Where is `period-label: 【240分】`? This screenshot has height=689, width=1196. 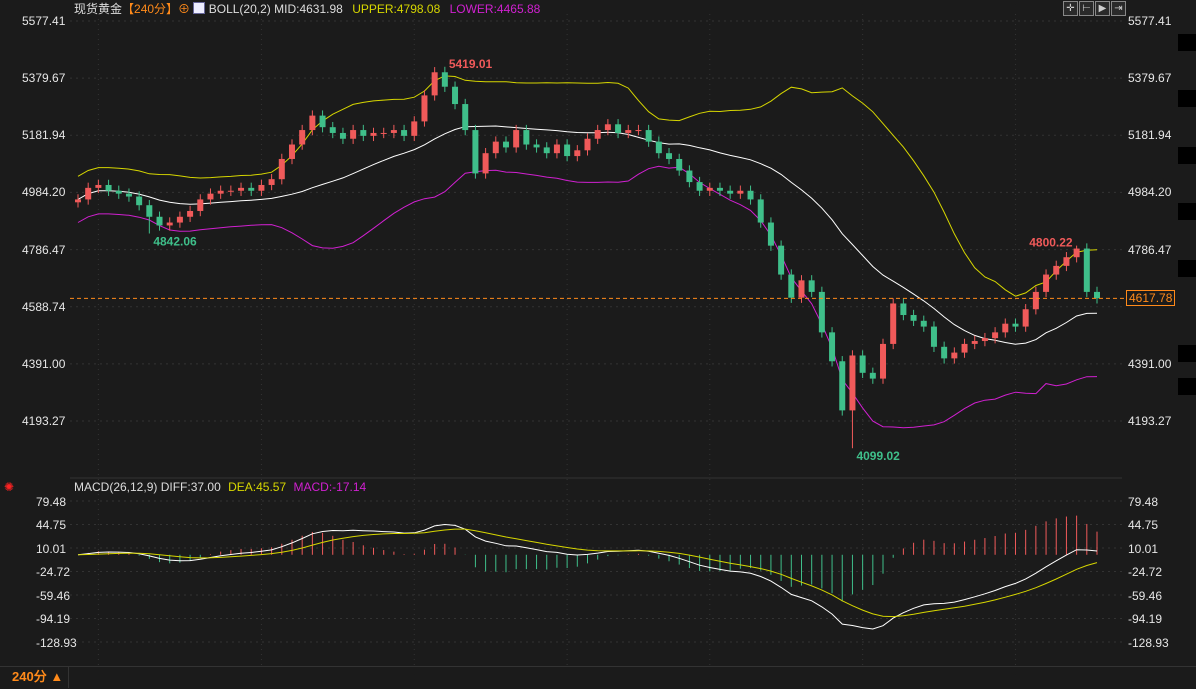 period-label: 【240分】 is located at coordinates (150, 9).